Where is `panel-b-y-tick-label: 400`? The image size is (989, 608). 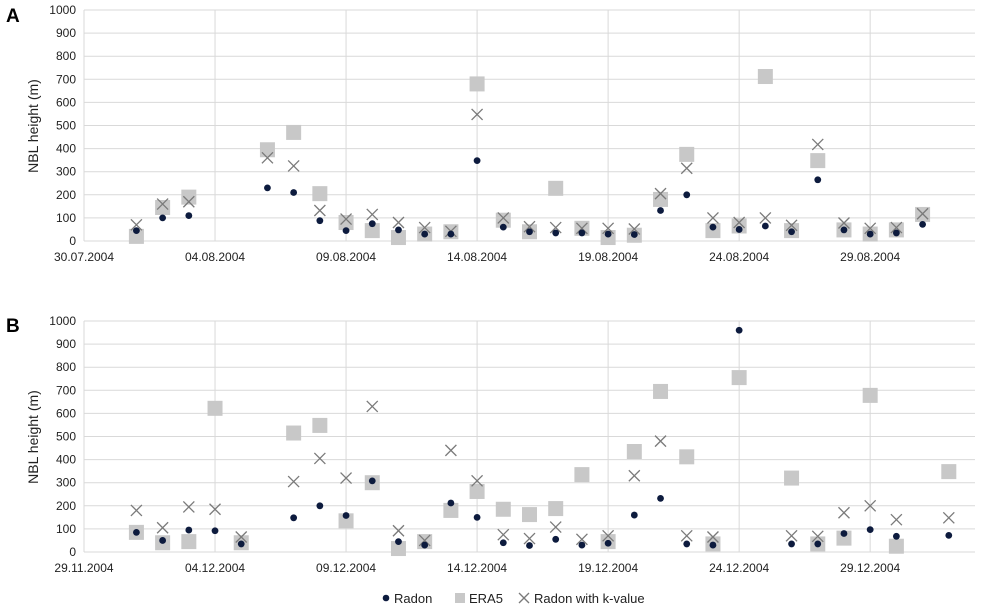
panel-b-y-tick-label: 400 is located at coordinates (66, 460).